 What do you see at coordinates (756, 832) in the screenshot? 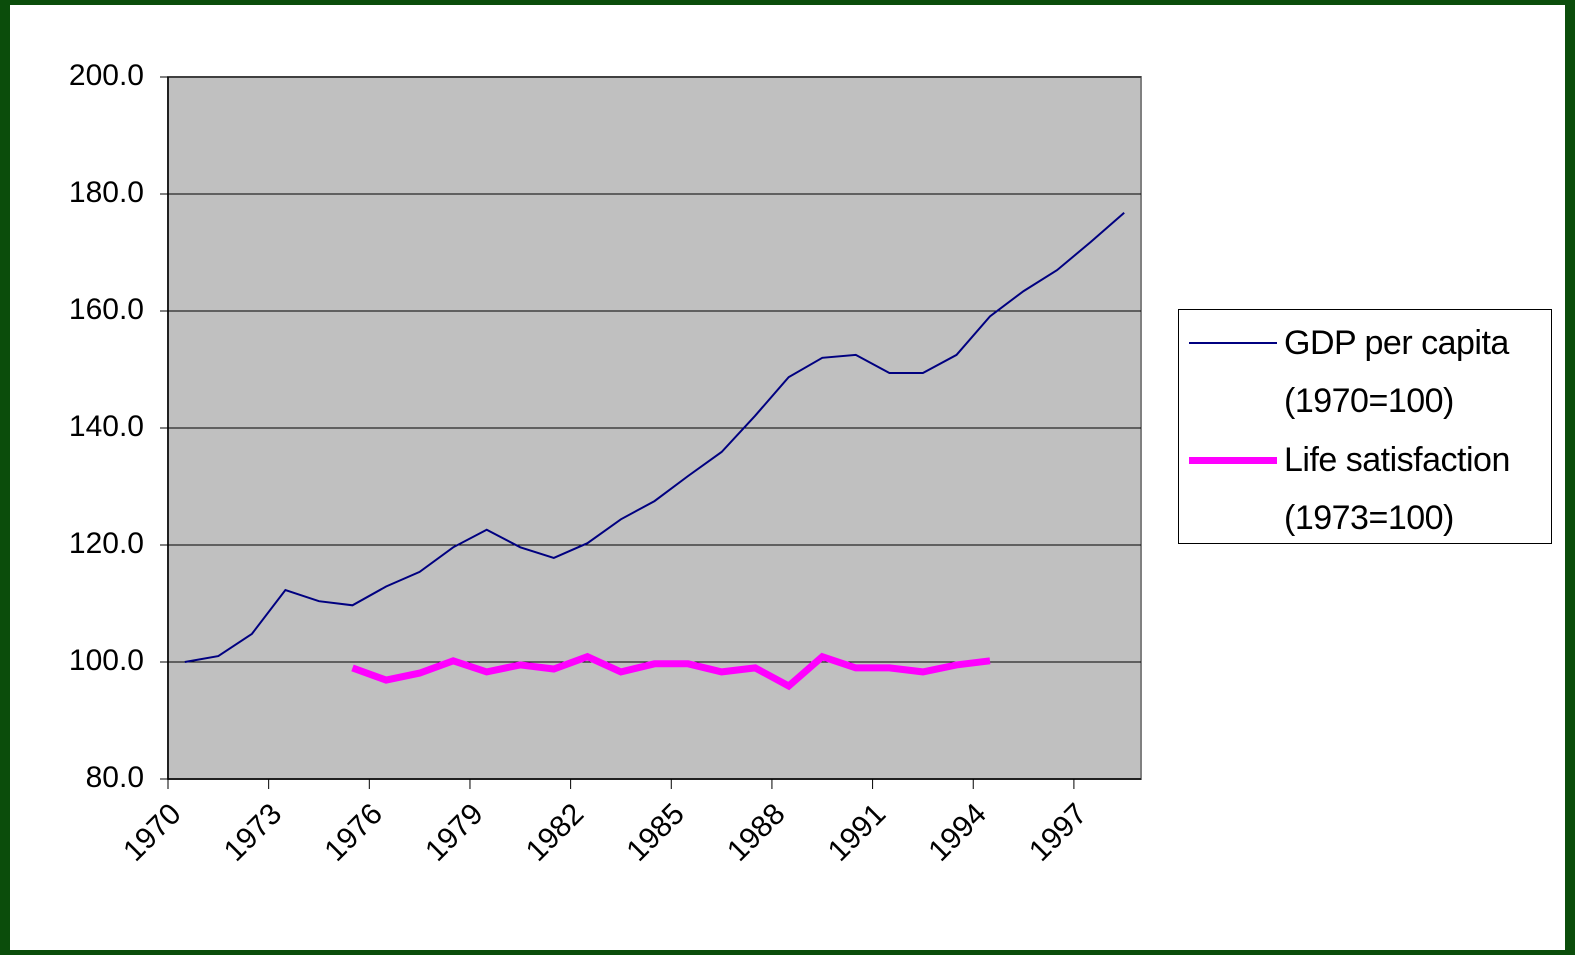
I see `x-tick-label: 1988` at bounding box center [756, 832].